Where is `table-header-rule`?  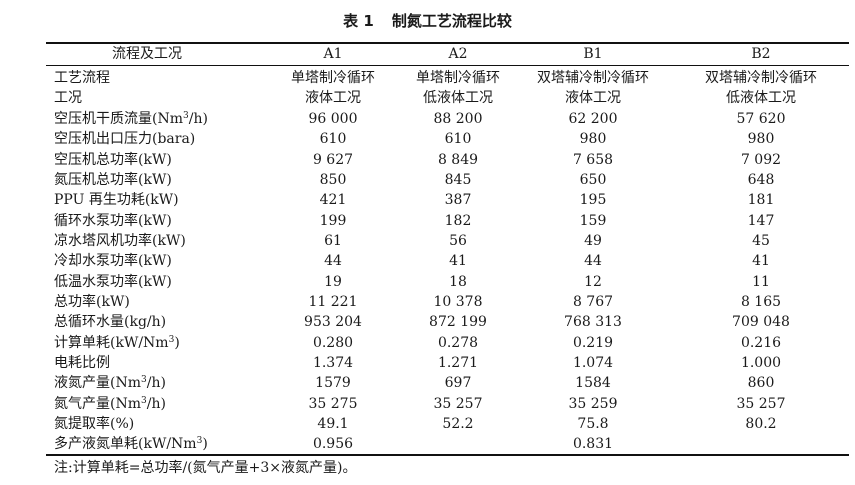 table-header-rule is located at coordinates (447, 65).